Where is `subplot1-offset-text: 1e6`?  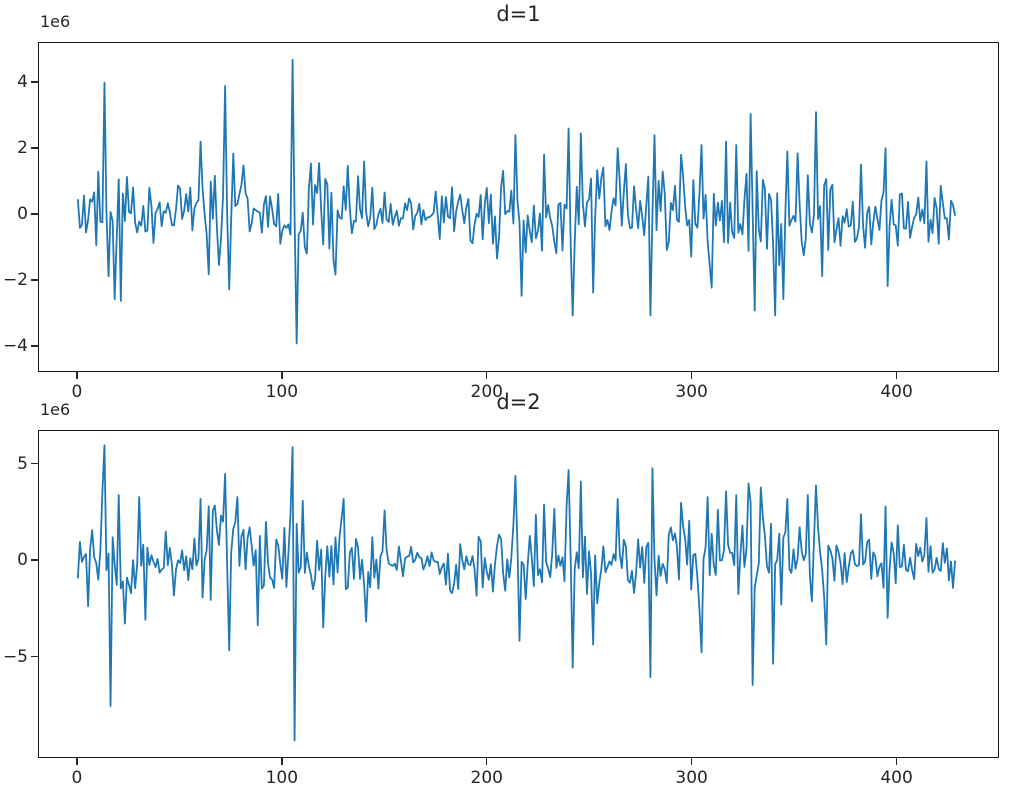 subplot1-offset-text: 1e6 is located at coordinates (55, 21).